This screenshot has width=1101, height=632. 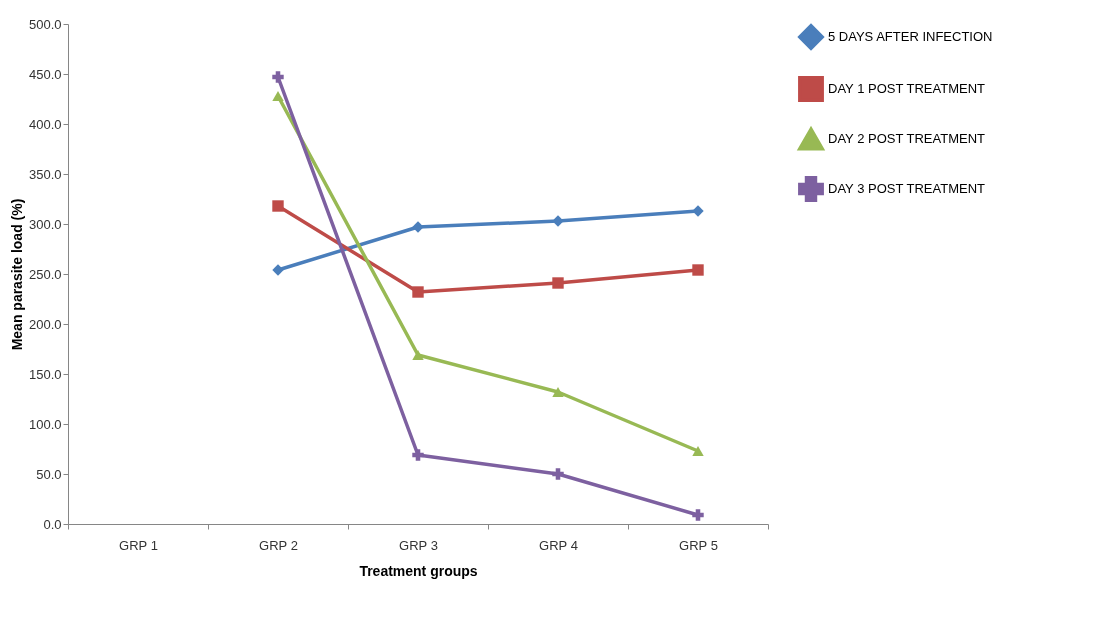 What do you see at coordinates (52, 524) in the screenshot?
I see `y-tick-label: 0.0` at bounding box center [52, 524].